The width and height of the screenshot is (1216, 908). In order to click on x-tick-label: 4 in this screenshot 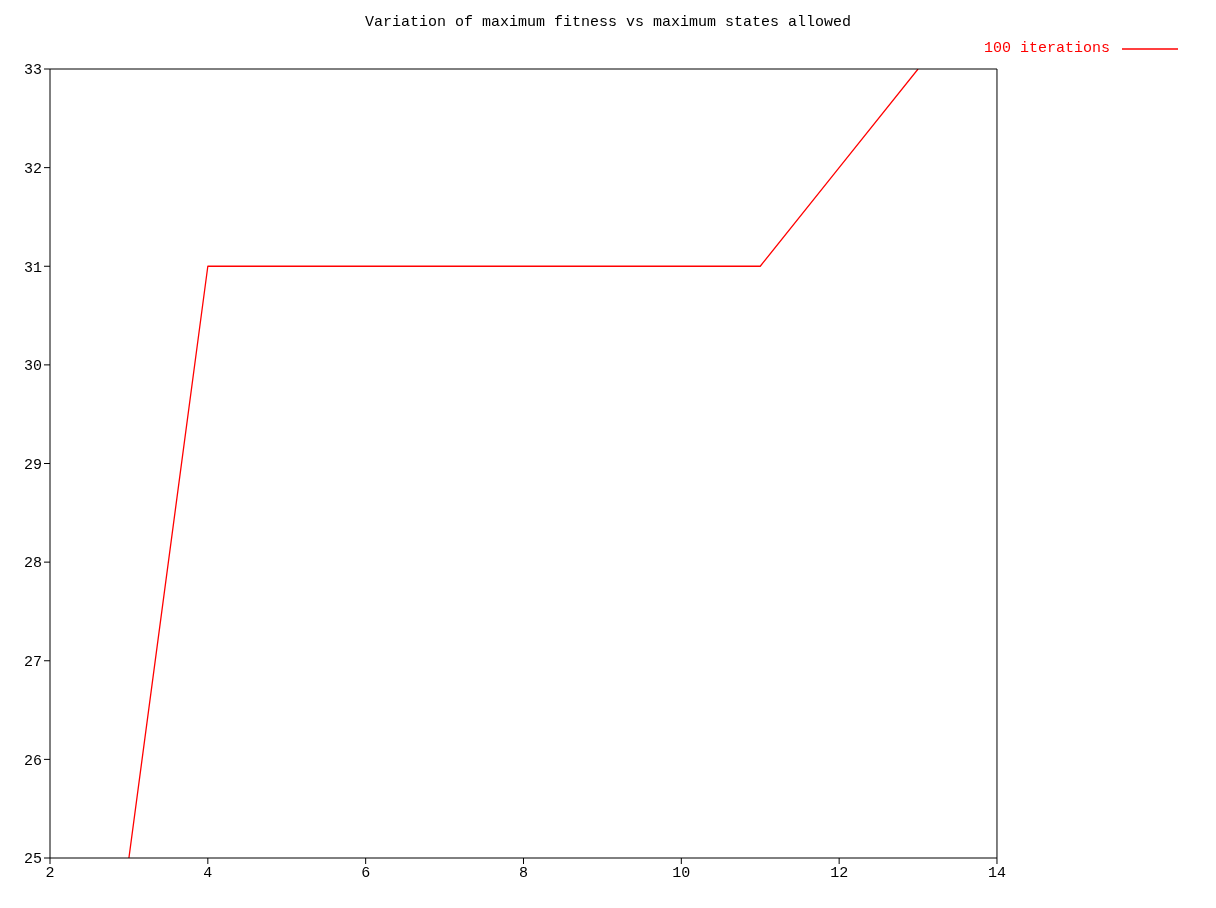, I will do `click(208, 873)`.